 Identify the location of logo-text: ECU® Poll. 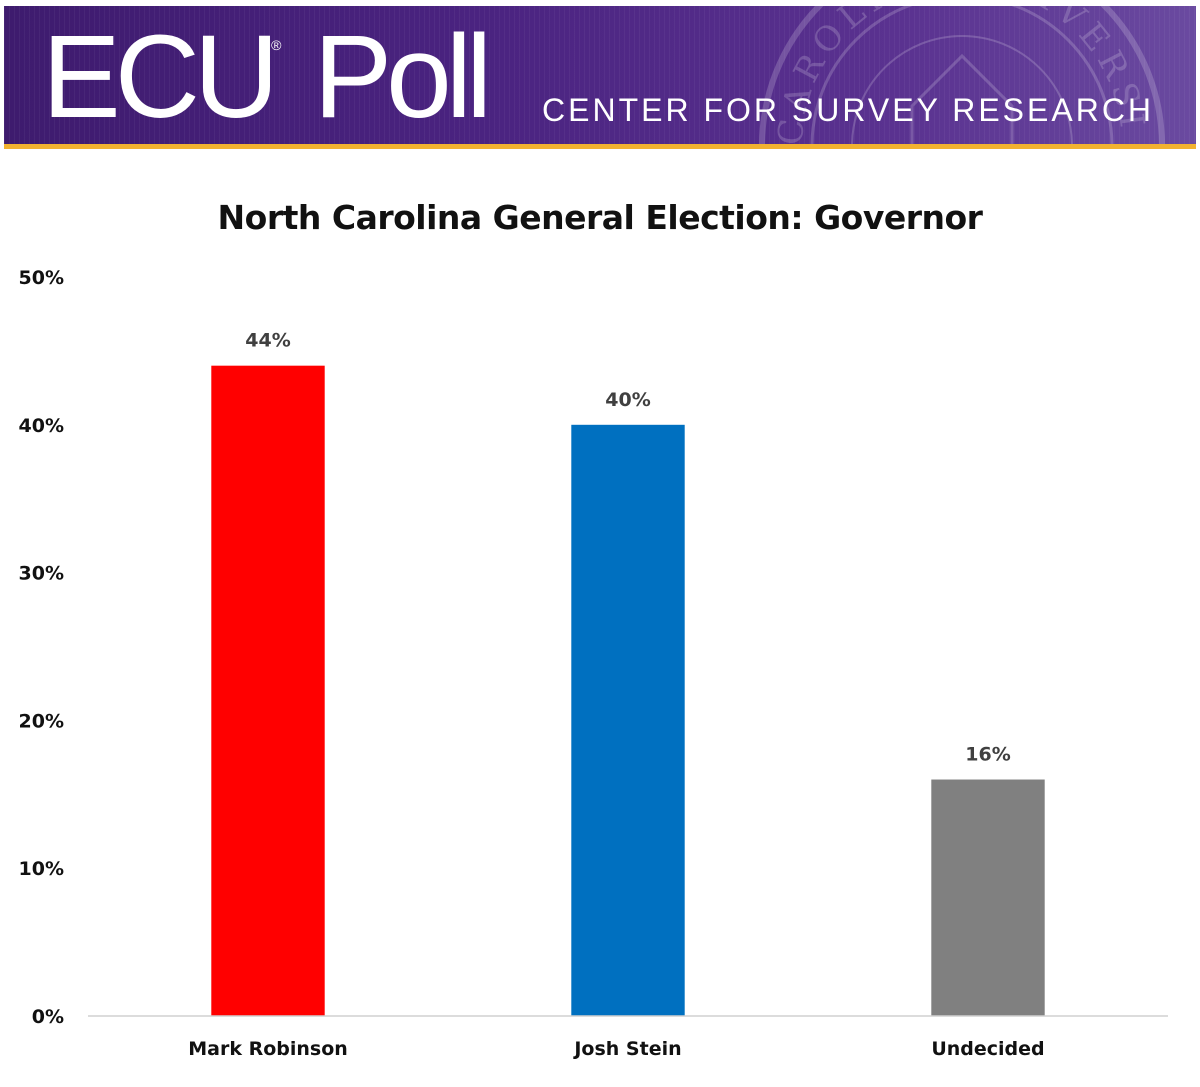
(267, 77).